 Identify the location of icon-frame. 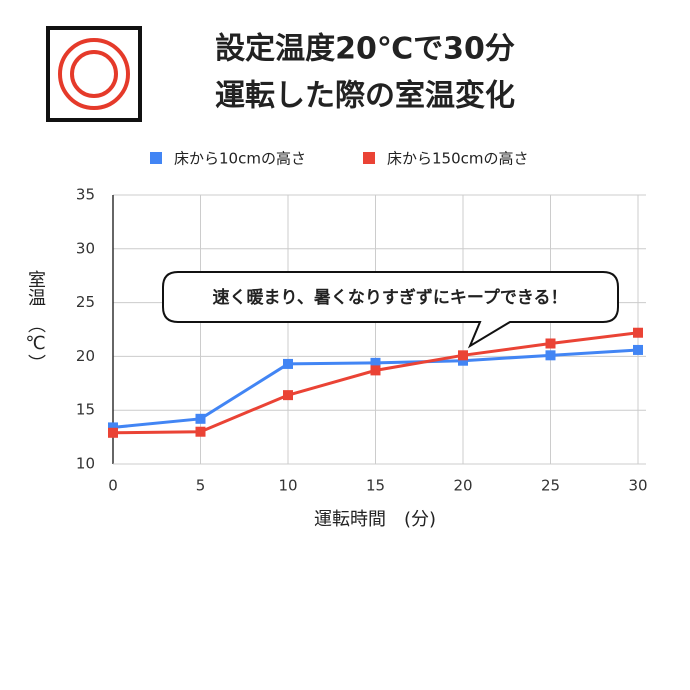
(94, 74).